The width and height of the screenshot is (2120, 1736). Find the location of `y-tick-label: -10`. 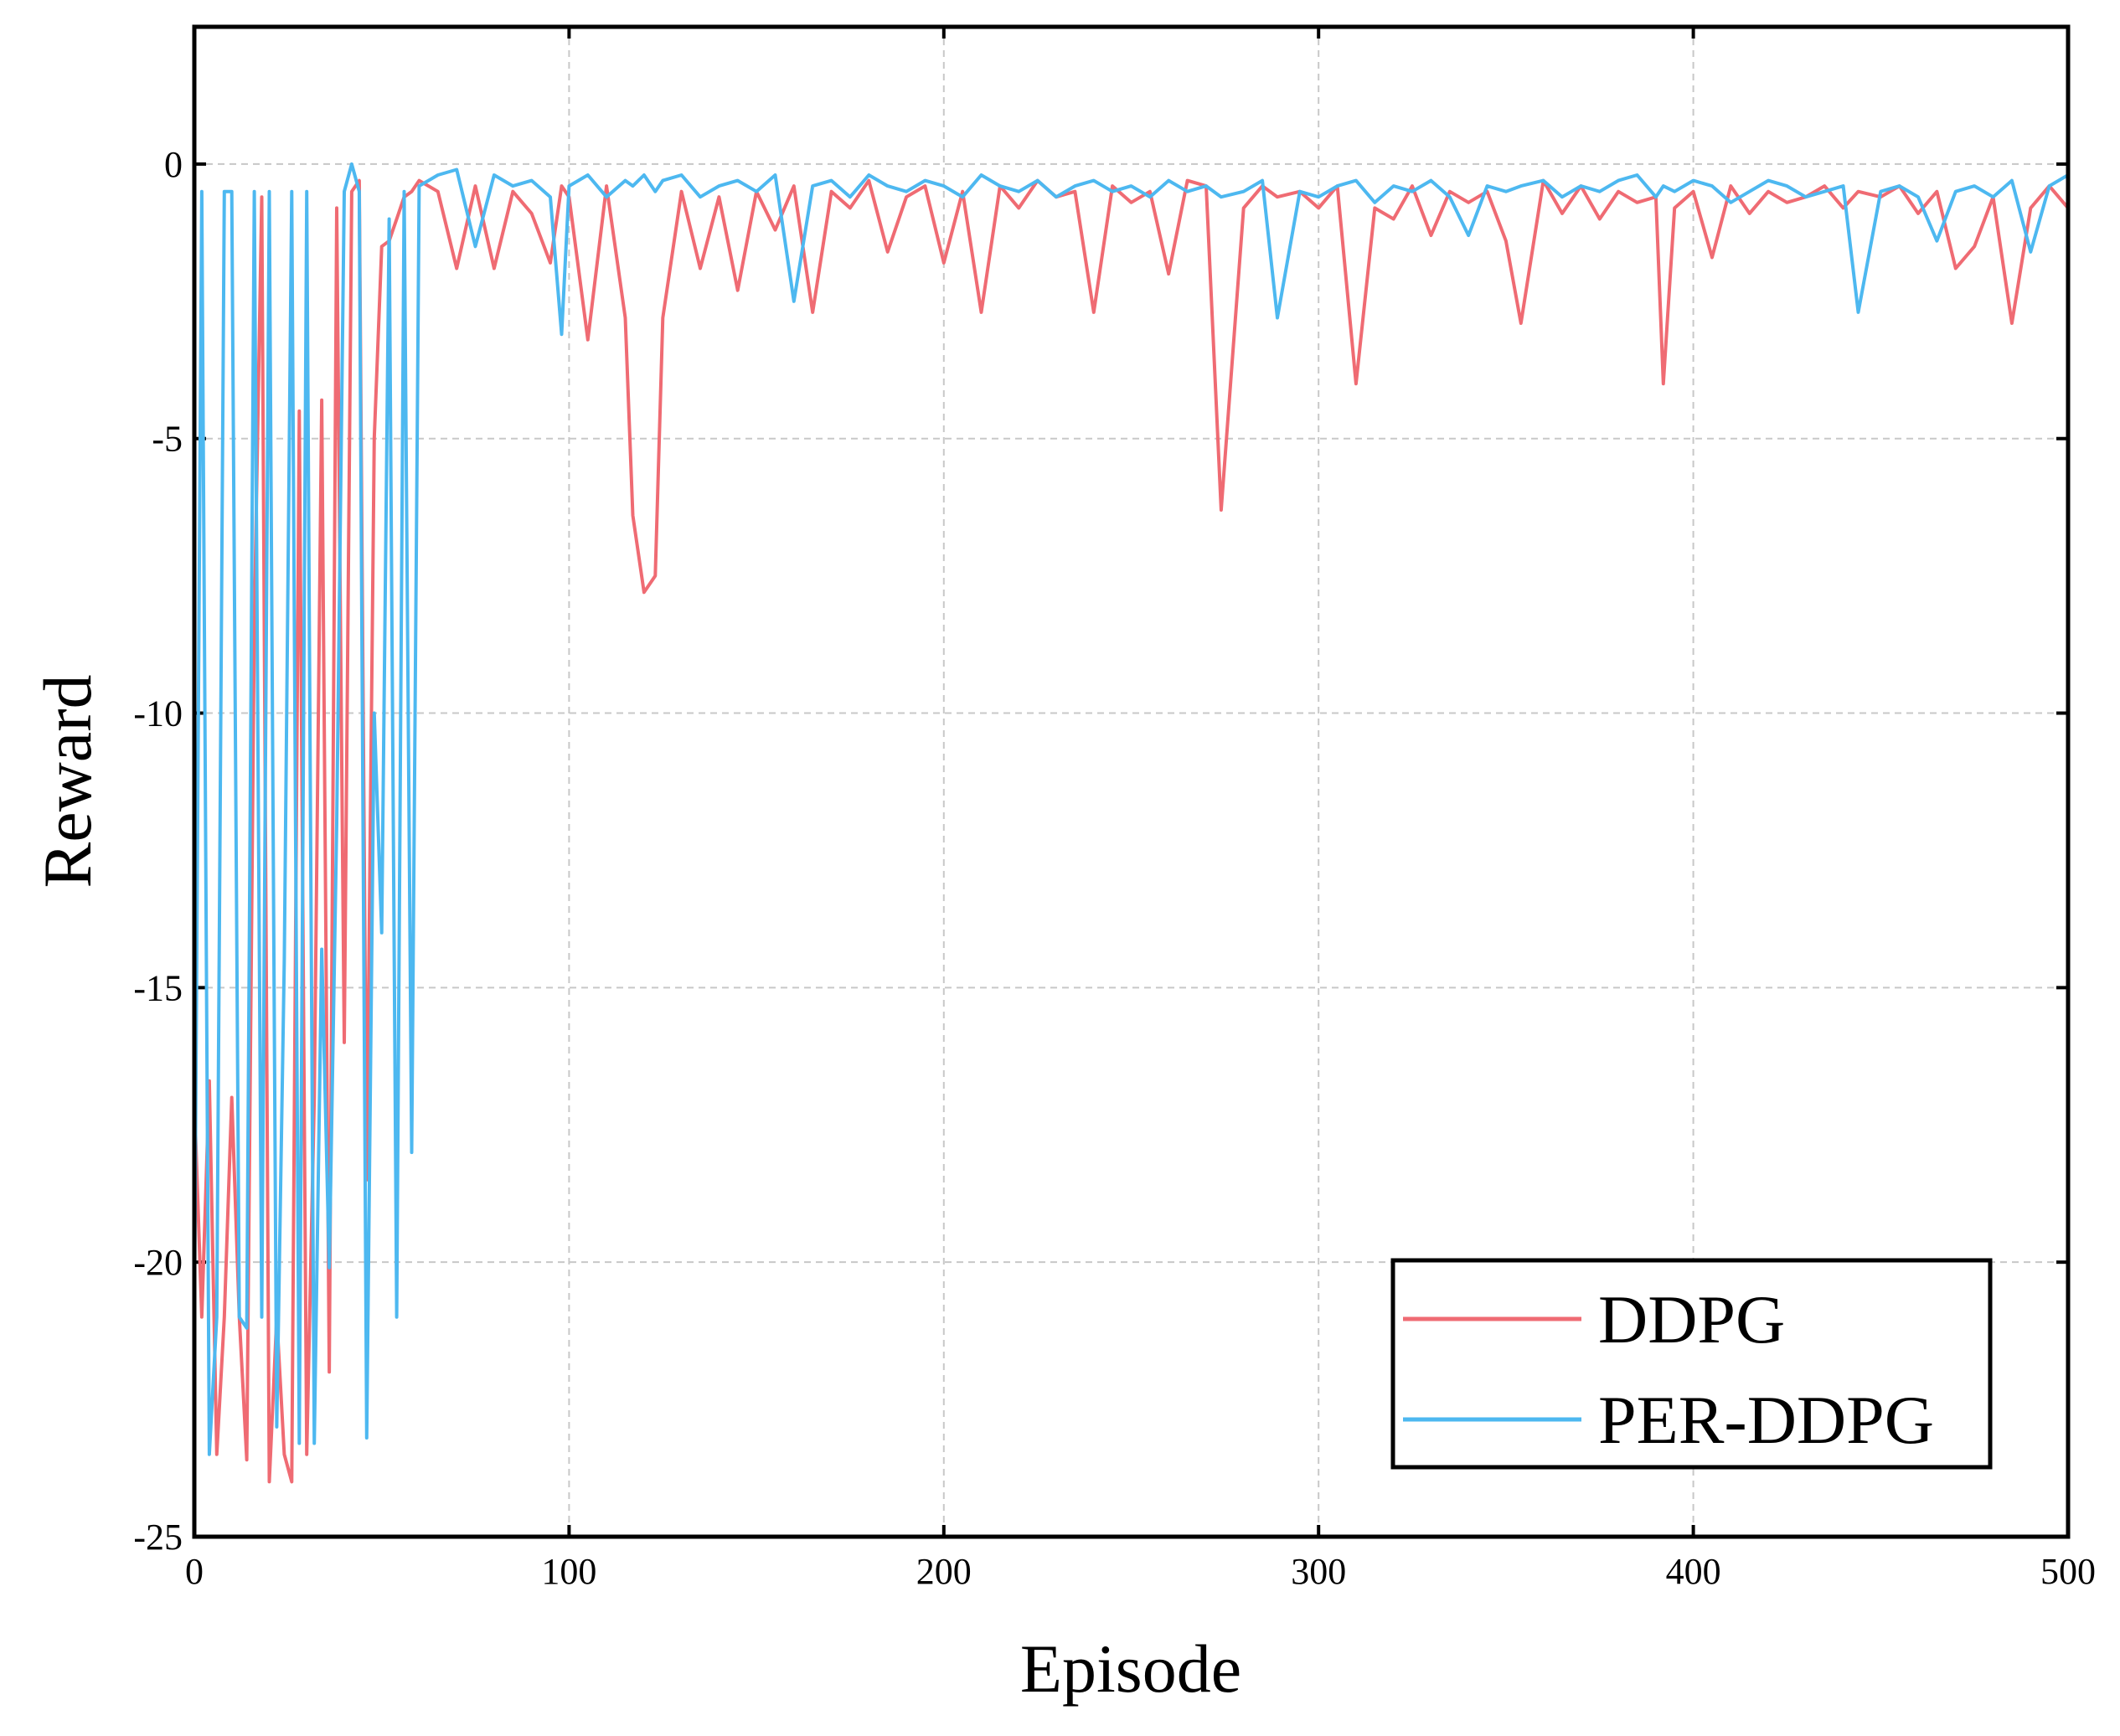

y-tick-label: -10 is located at coordinates (158, 713).